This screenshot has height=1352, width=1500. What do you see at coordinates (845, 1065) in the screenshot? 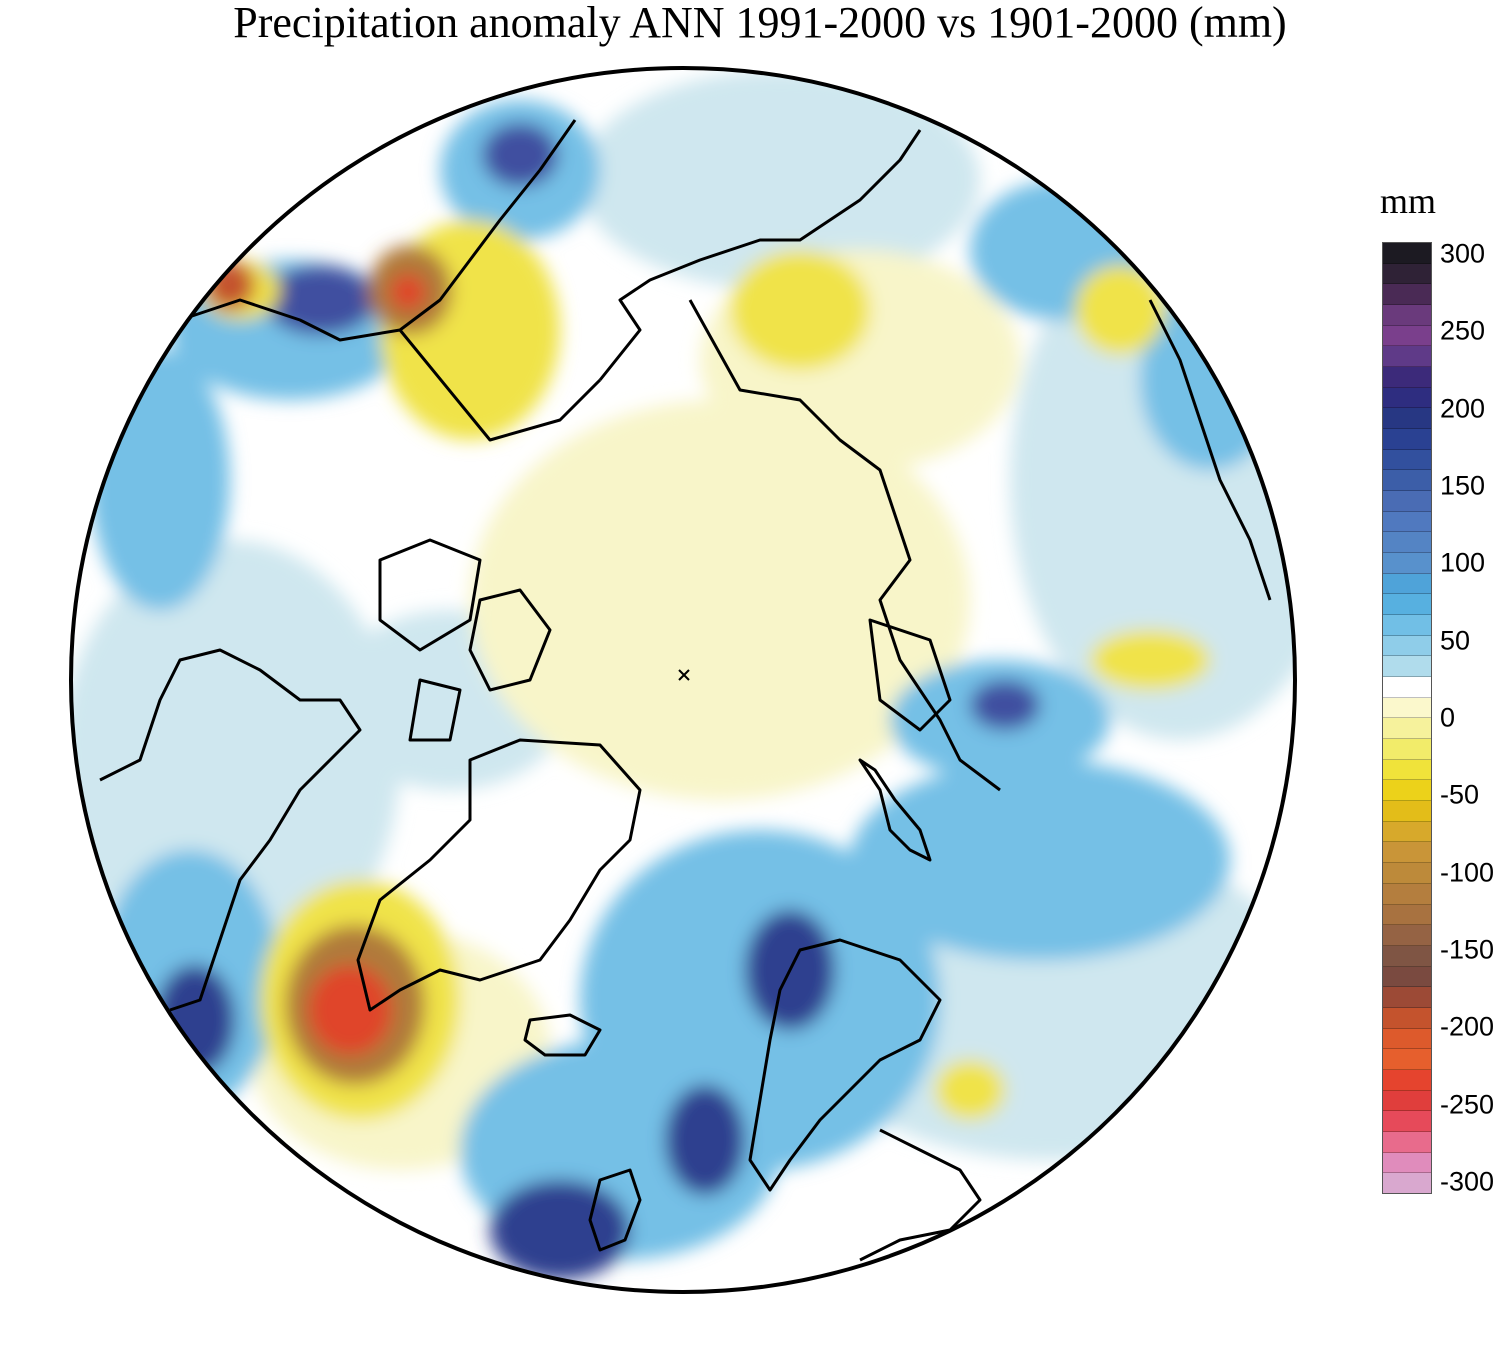
I see `scandinavia-coast` at bounding box center [845, 1065].